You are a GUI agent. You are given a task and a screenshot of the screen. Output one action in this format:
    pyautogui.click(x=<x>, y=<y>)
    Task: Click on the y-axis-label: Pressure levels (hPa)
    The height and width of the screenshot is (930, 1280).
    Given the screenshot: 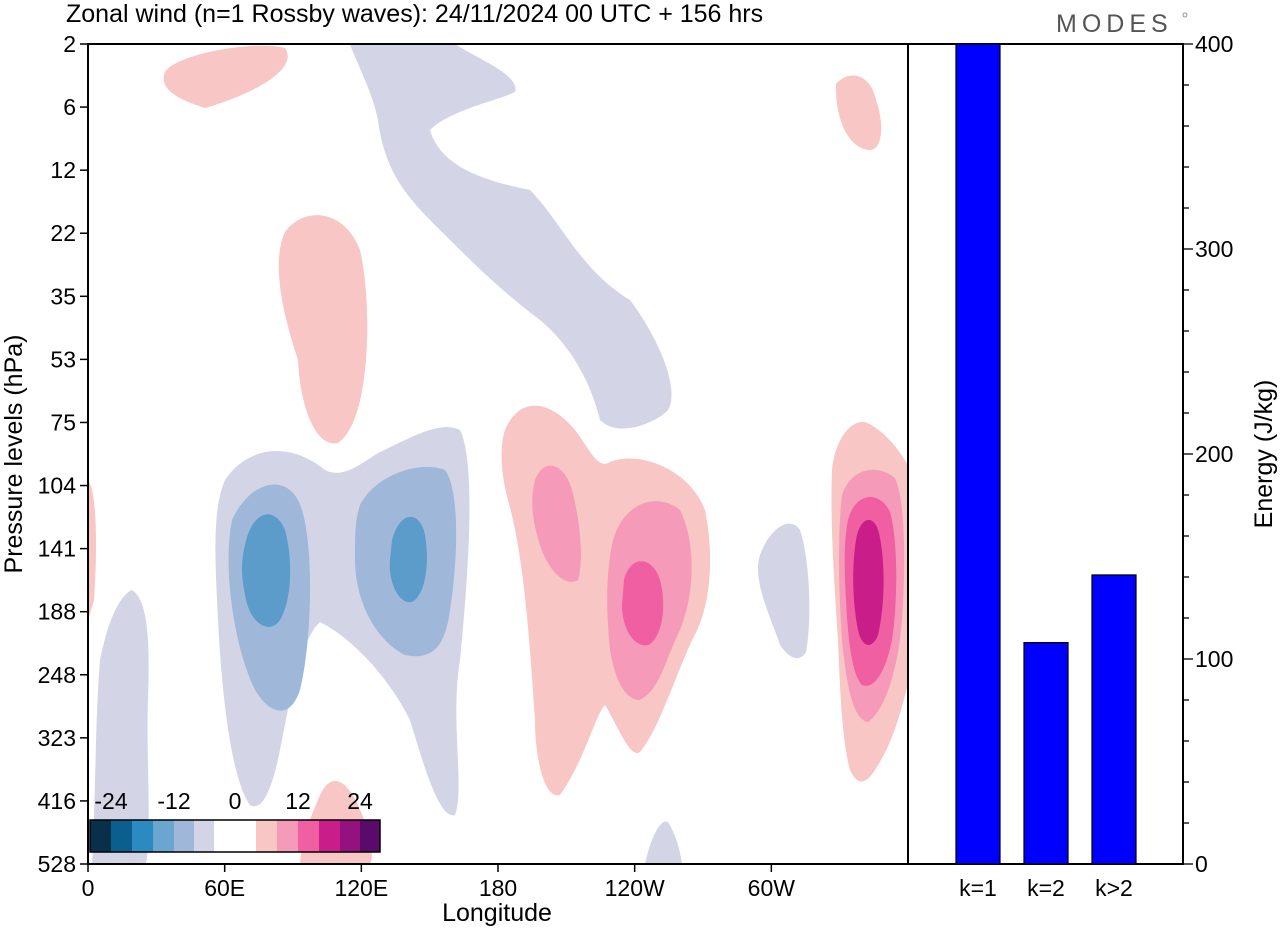 What is the action you would take?
    pyautogui.click(x=14, y=454)
    